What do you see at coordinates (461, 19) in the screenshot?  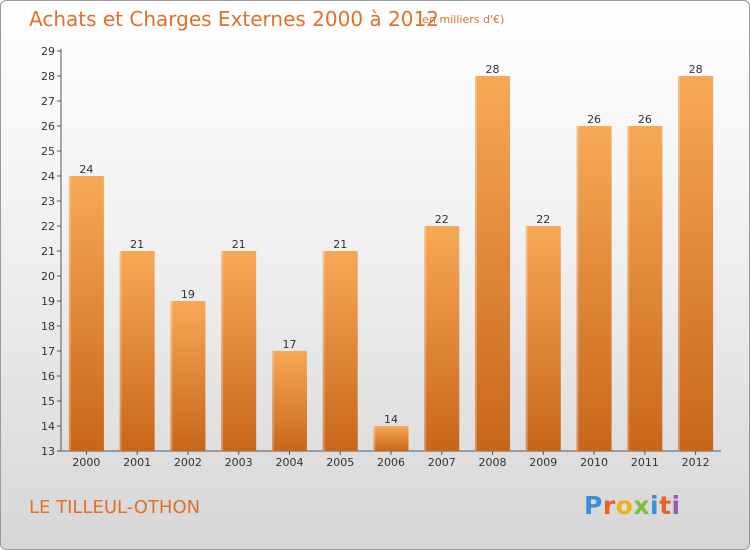 I see `chart-subtitle: (en milliers d'€)` at bounding box center [461, 19].